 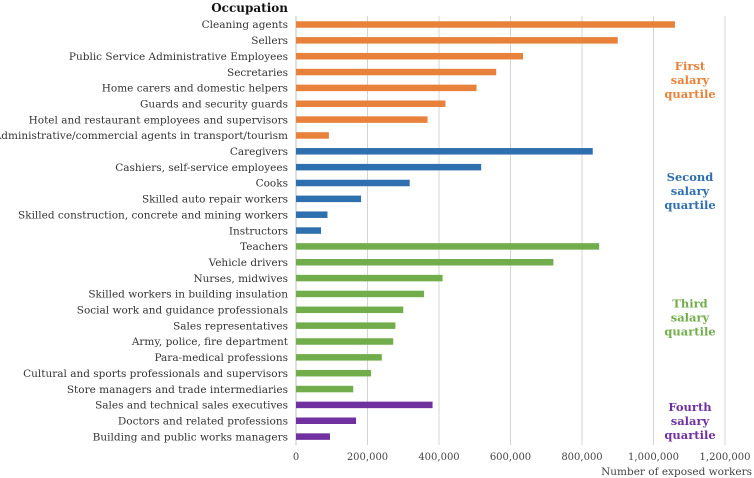 I want to click on category-label: Guards and security guards, so click(x=214, y=104).